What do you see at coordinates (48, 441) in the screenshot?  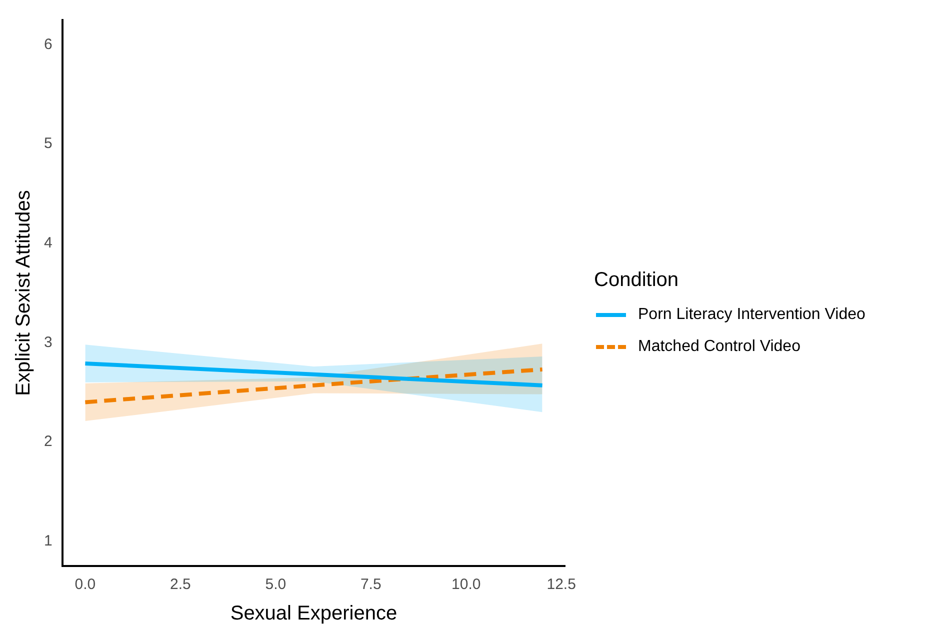 I see `y-tick-label: 2` at bounding box center [48, 441].